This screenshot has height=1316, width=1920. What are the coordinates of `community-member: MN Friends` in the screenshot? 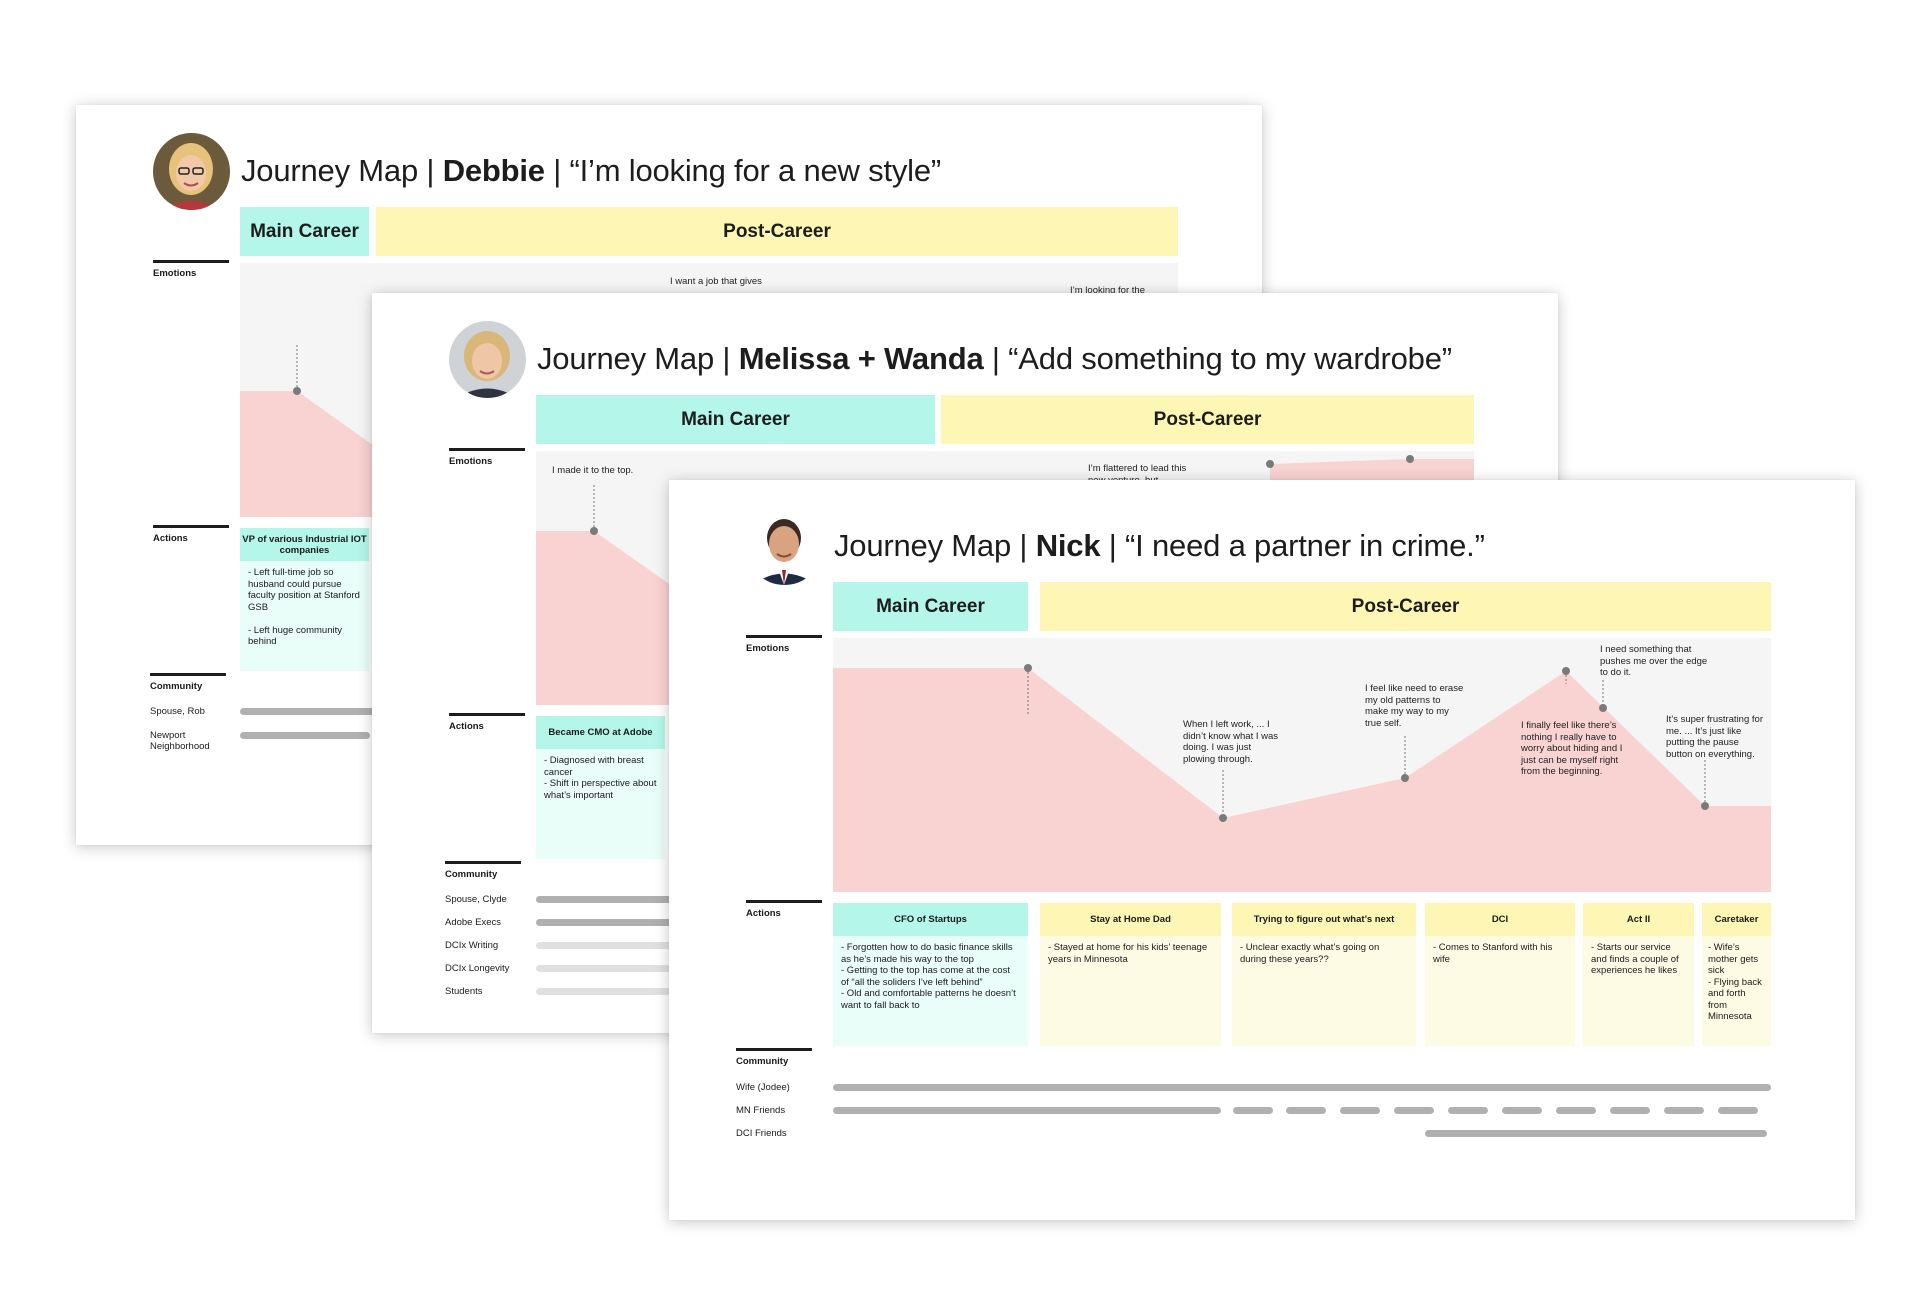 It's located at (761, 1110).